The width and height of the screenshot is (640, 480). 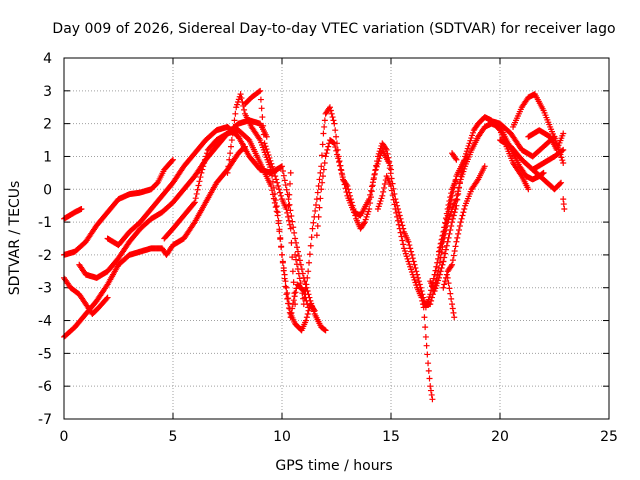 What do you see at coordinates (45, 387) in the screenshot?
I see `y-tick-label: -6` at bounding box center [45, 387].